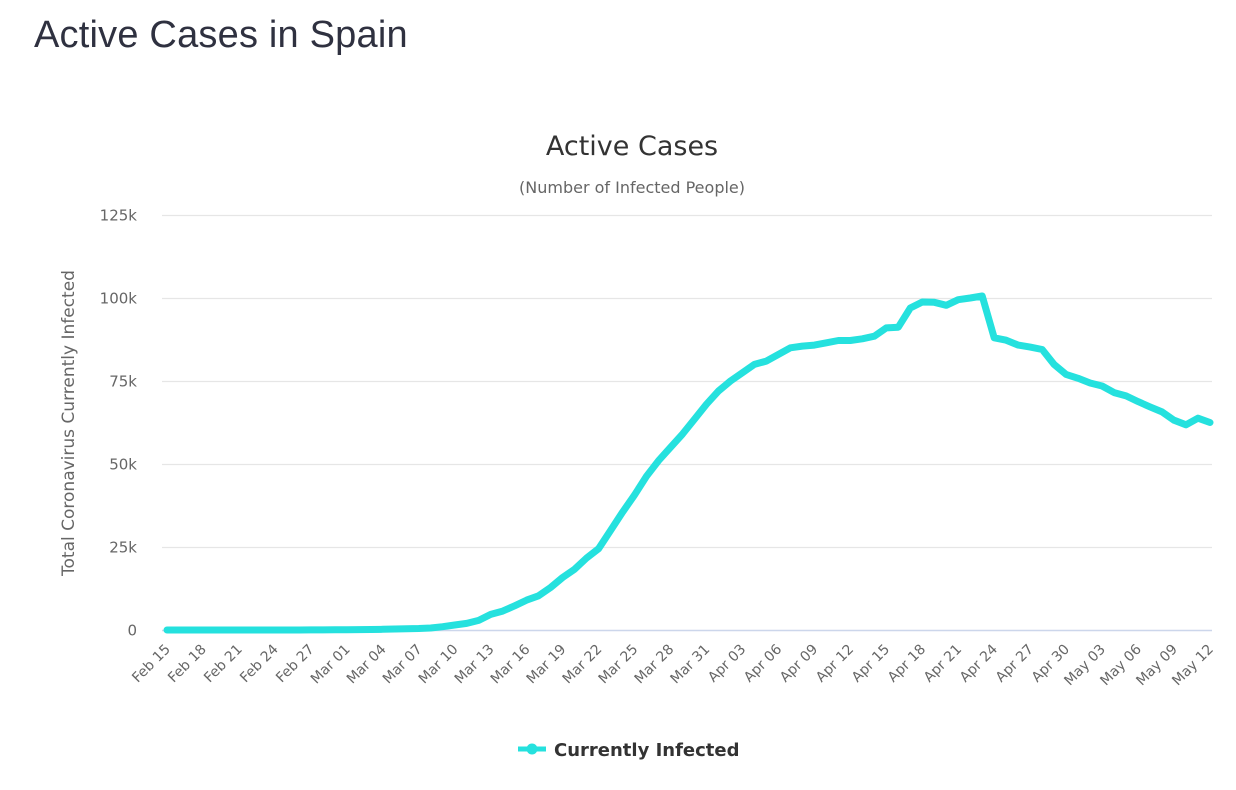 Image resolution: width=1236 pixels, height=790 pixels. What do you see at coordinates (619, 665) in the screenshot?
I see `x-tick-label: Mar 25` at bounding box center [619, 665].